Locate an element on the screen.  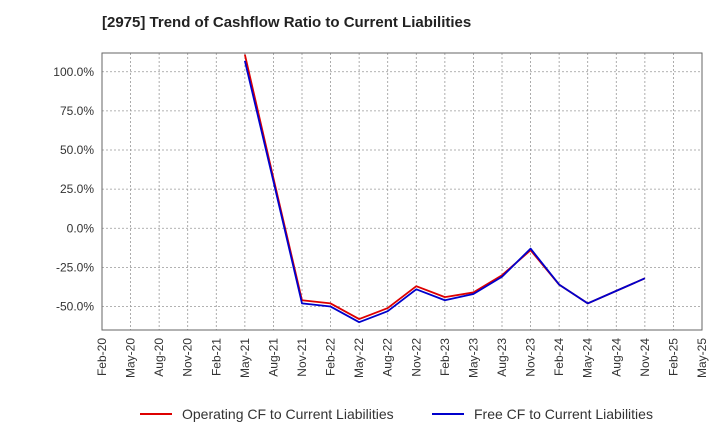
x-tick-label: Aug-20 is located at coordinates (159, 357).